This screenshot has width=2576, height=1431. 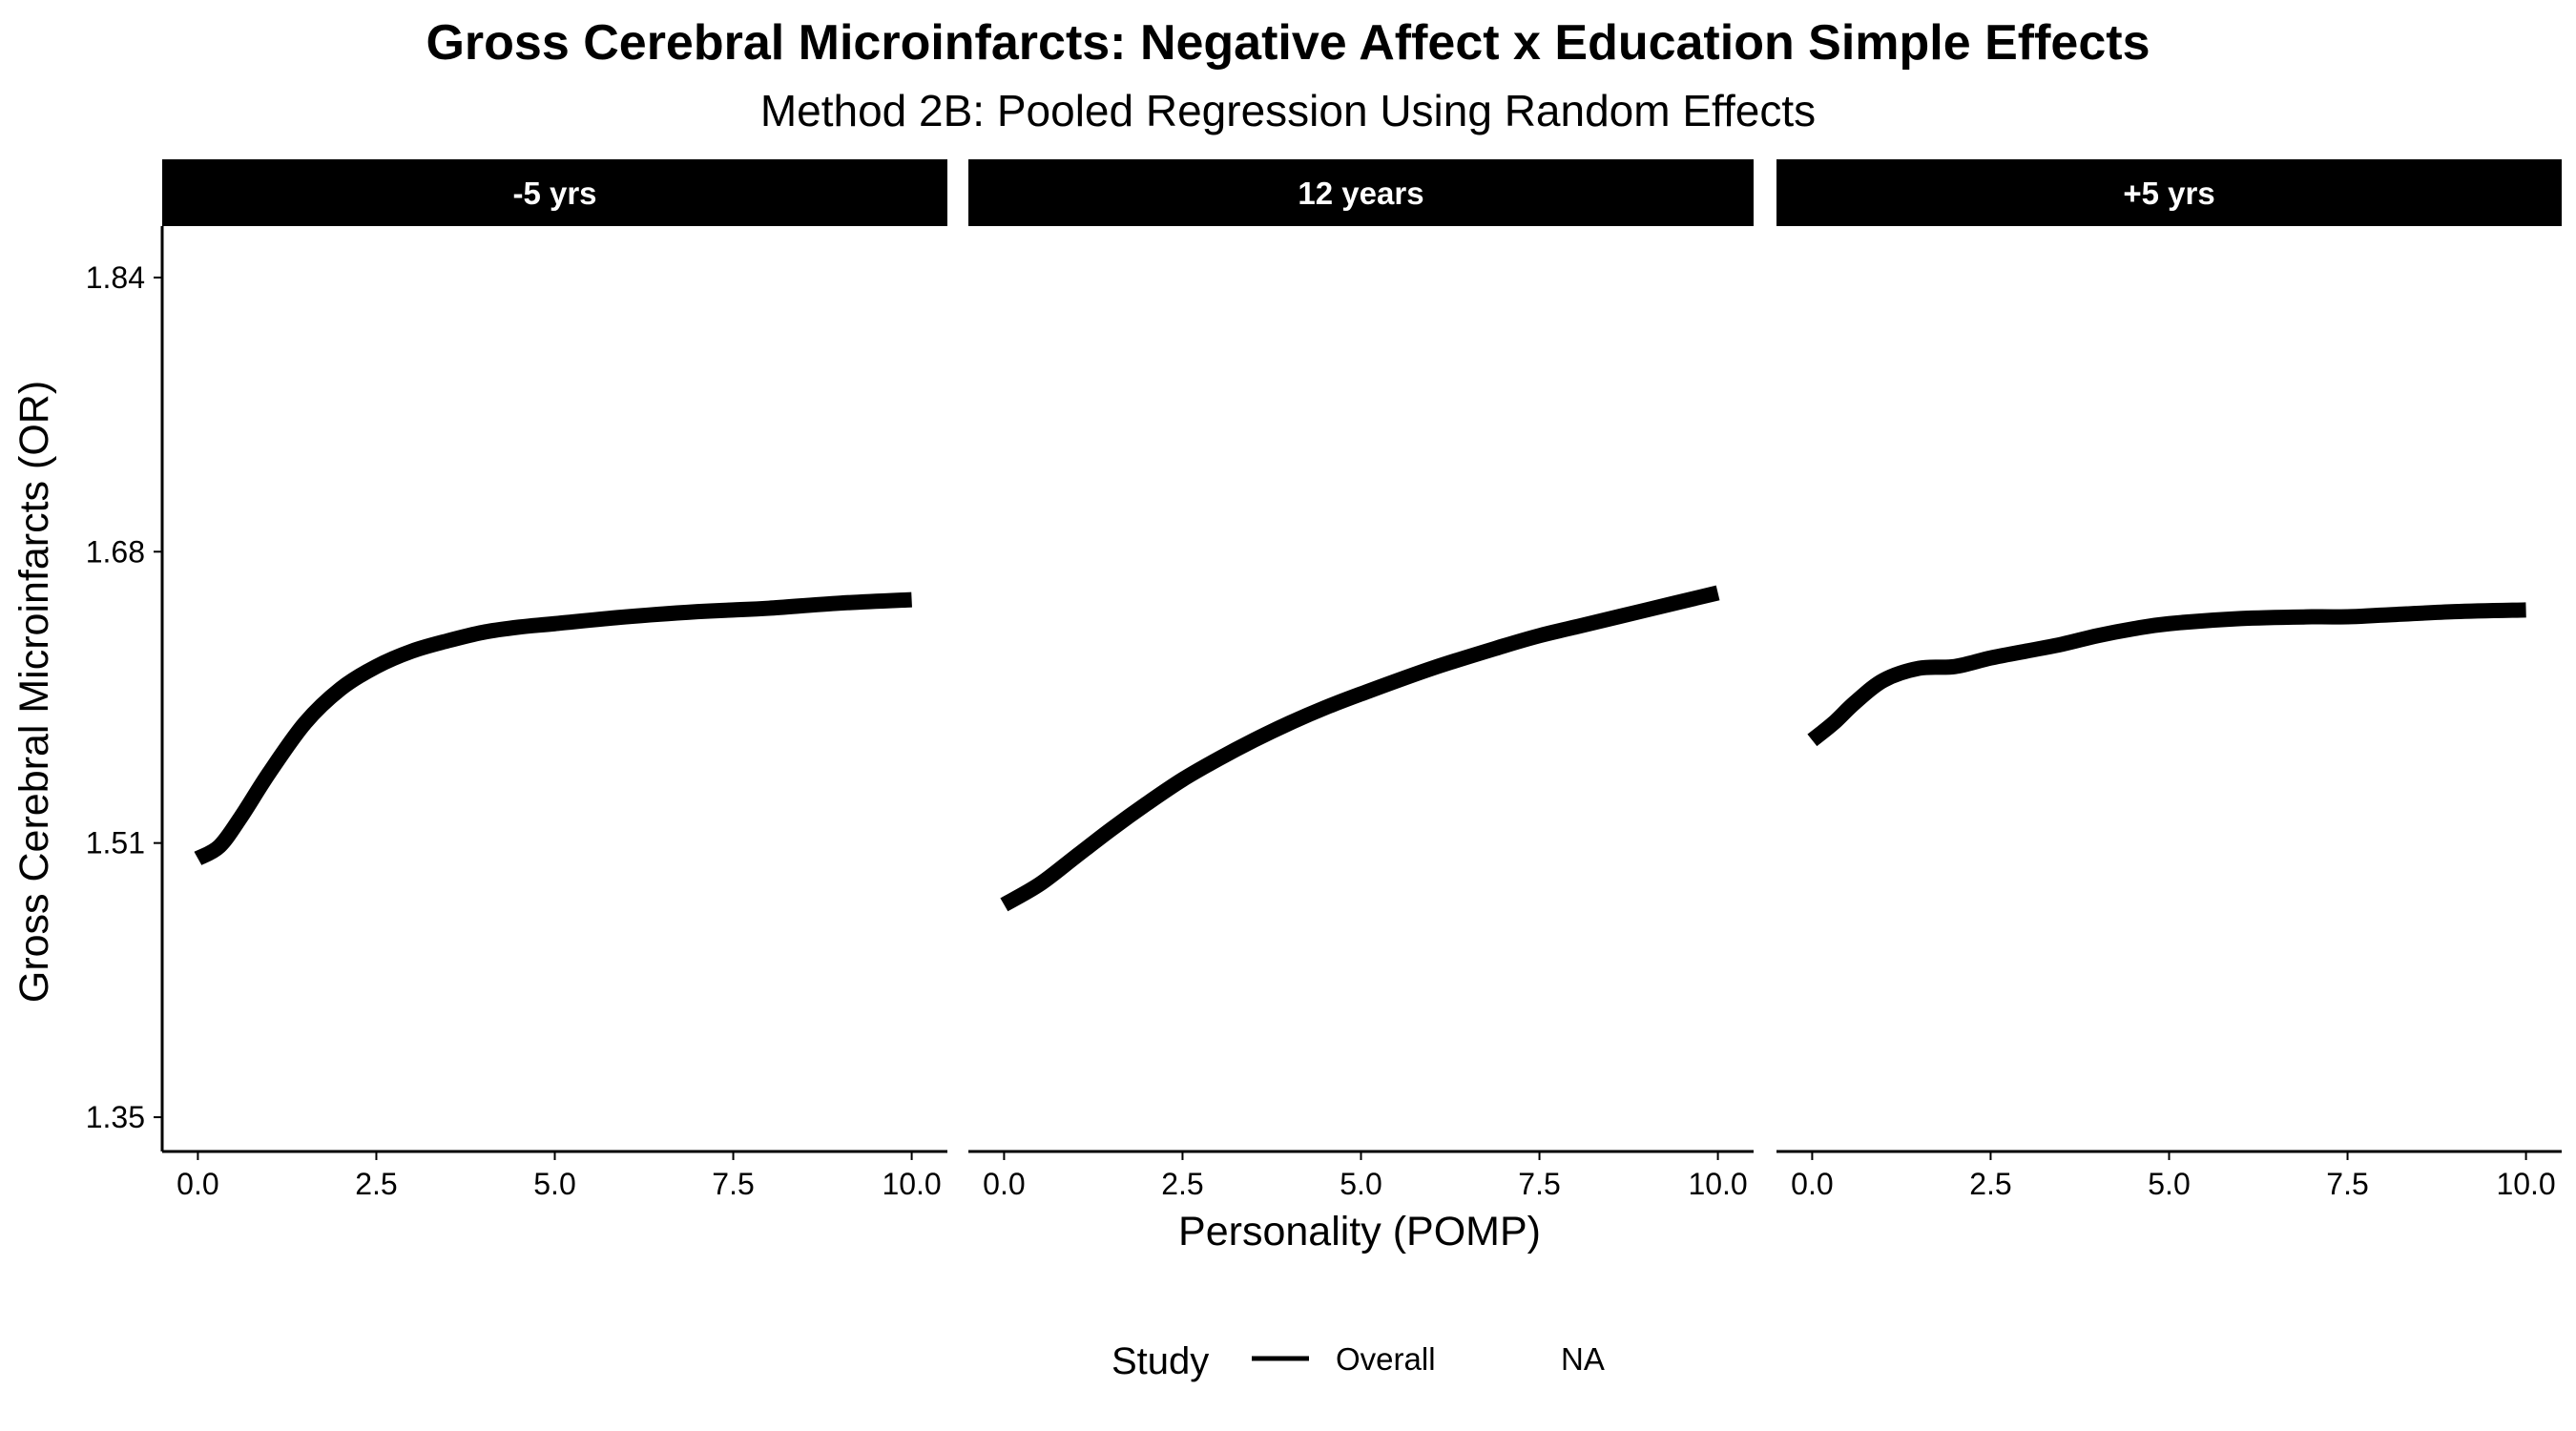 I want to click on y-tick-label: 1.84, so click(x=115, y=277).